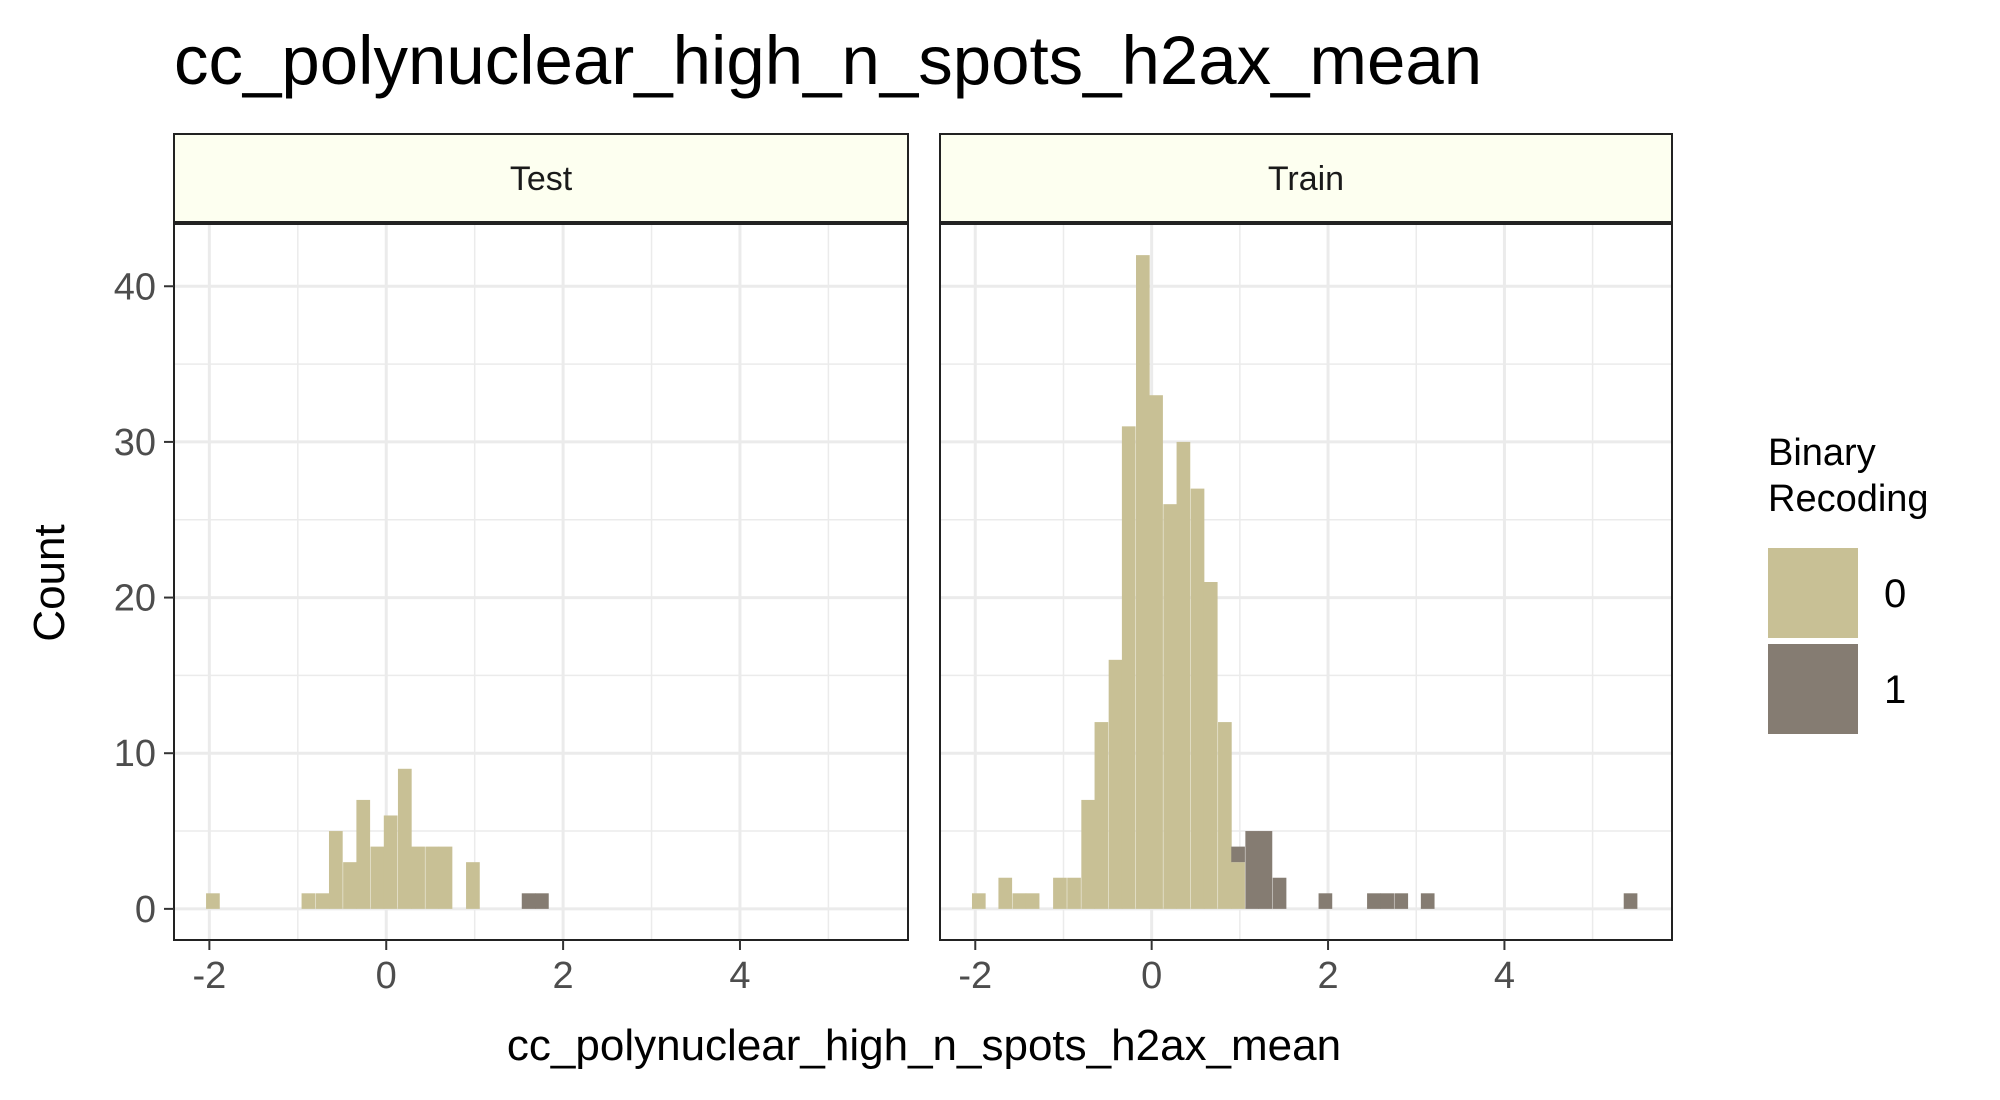 The image size is (2000, 1100). What do you see at coordinates (1848, 499) in the screenshot?
I see `legend-title: Recoding` at bounding box center [1848, 499].